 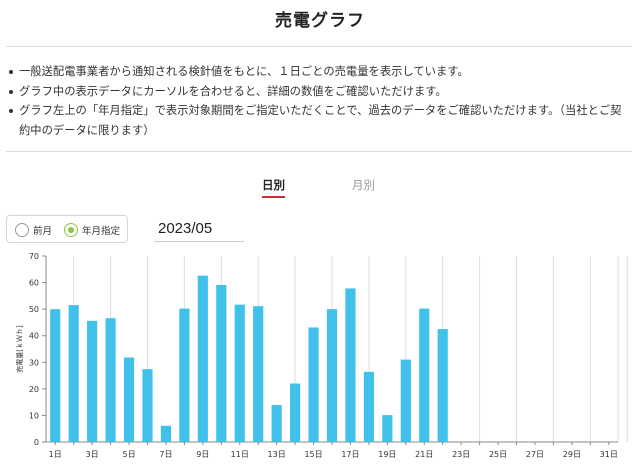 What do you see at coordinates (363, 185) in the screenshot?
I see `tab-monthly: 月別` at bounding box center [363, 185].